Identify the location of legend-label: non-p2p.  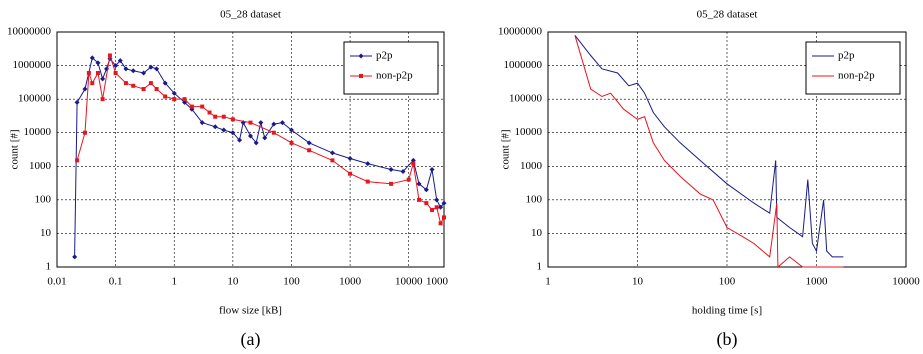
(394, 76).